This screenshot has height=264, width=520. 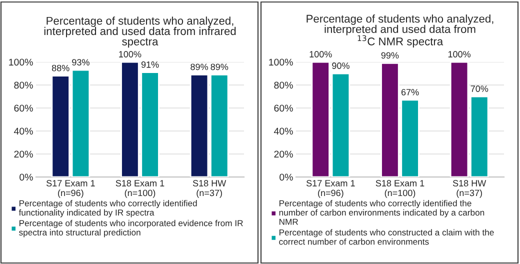 What do you see at coordinates (381, 212) in the screenshot?
I see `legend-label: Percentage of students who correctly identified the number of carbon environments indicated by a carbon NMR` at bounding box center [381, 212].